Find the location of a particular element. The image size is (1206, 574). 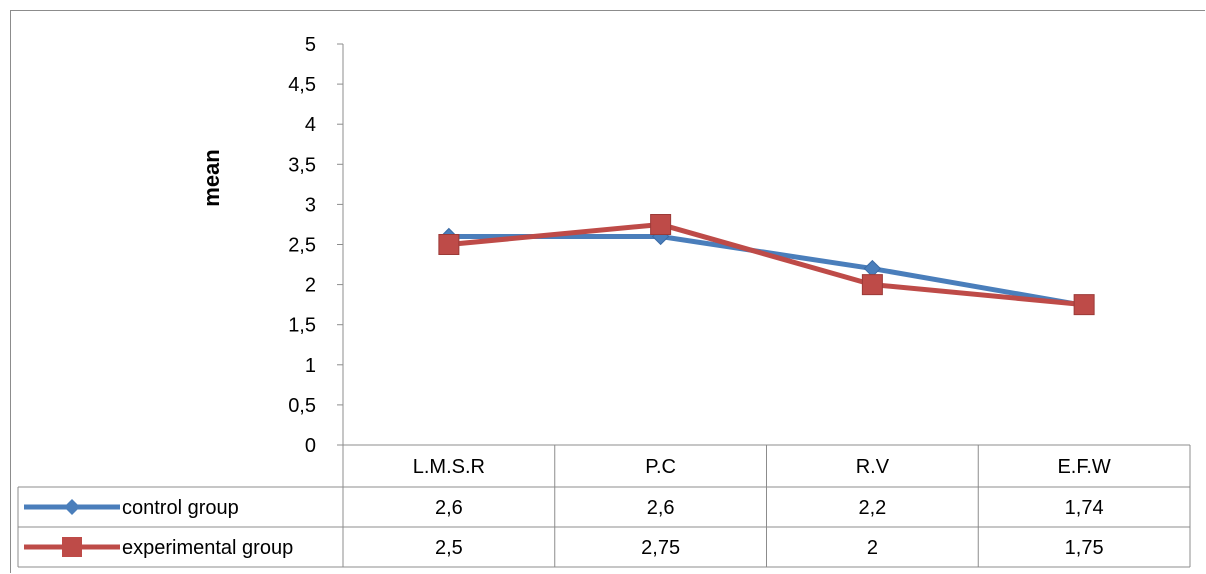

y-tick-label: 1,5 is located at coordinates (302, 326).